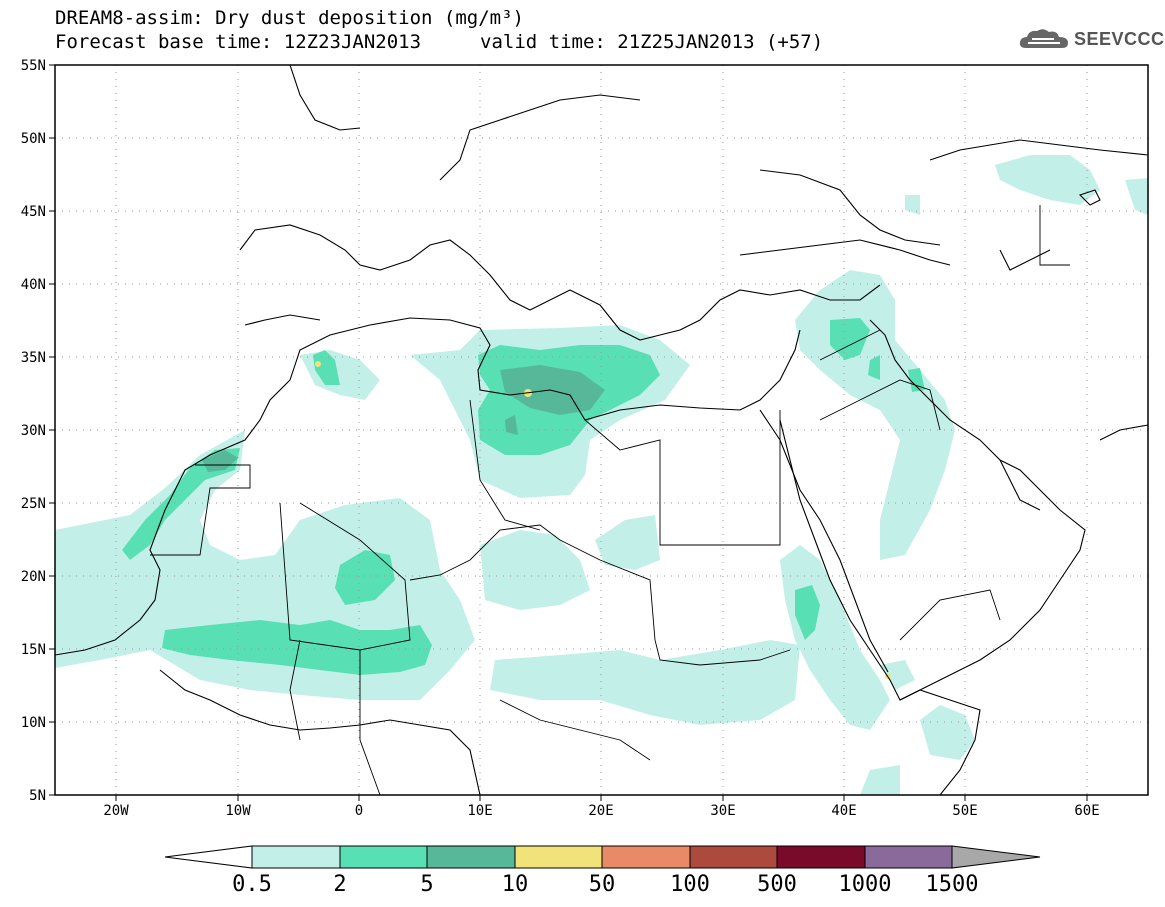 The width and height of the screenshot is (1165, 907). I want to click on lon-label: 30E, so click(722, 811).